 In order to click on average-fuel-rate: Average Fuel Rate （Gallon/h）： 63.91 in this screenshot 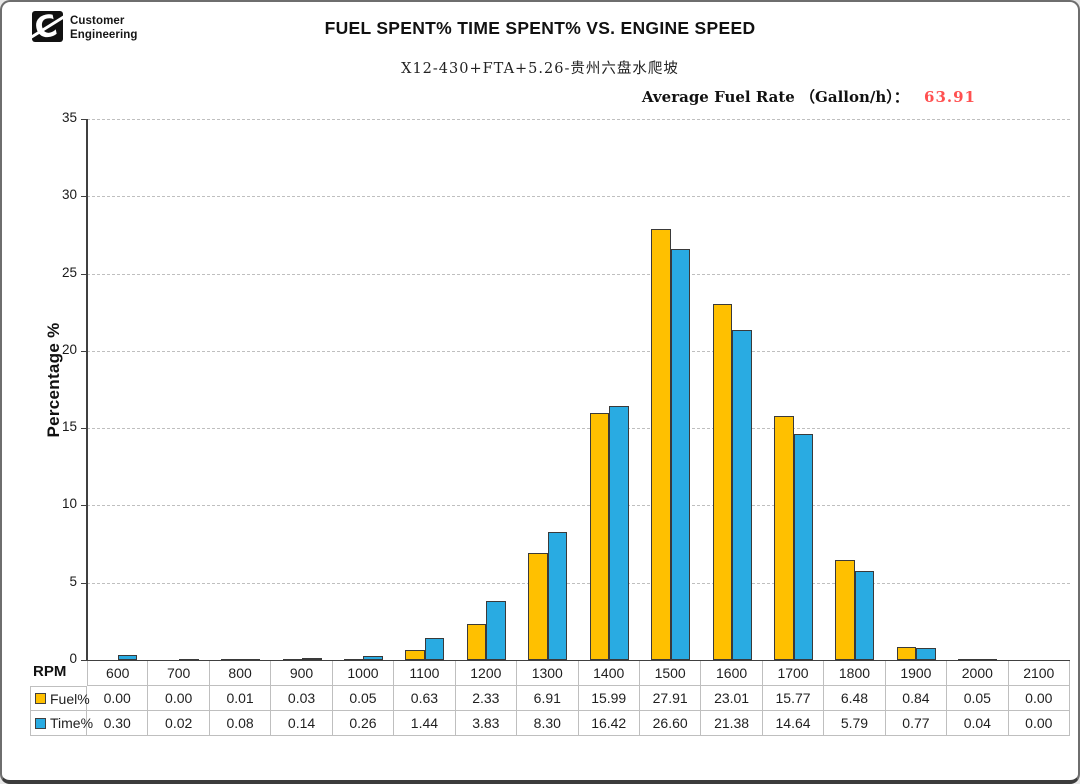, I will do `click(809, 96)`.